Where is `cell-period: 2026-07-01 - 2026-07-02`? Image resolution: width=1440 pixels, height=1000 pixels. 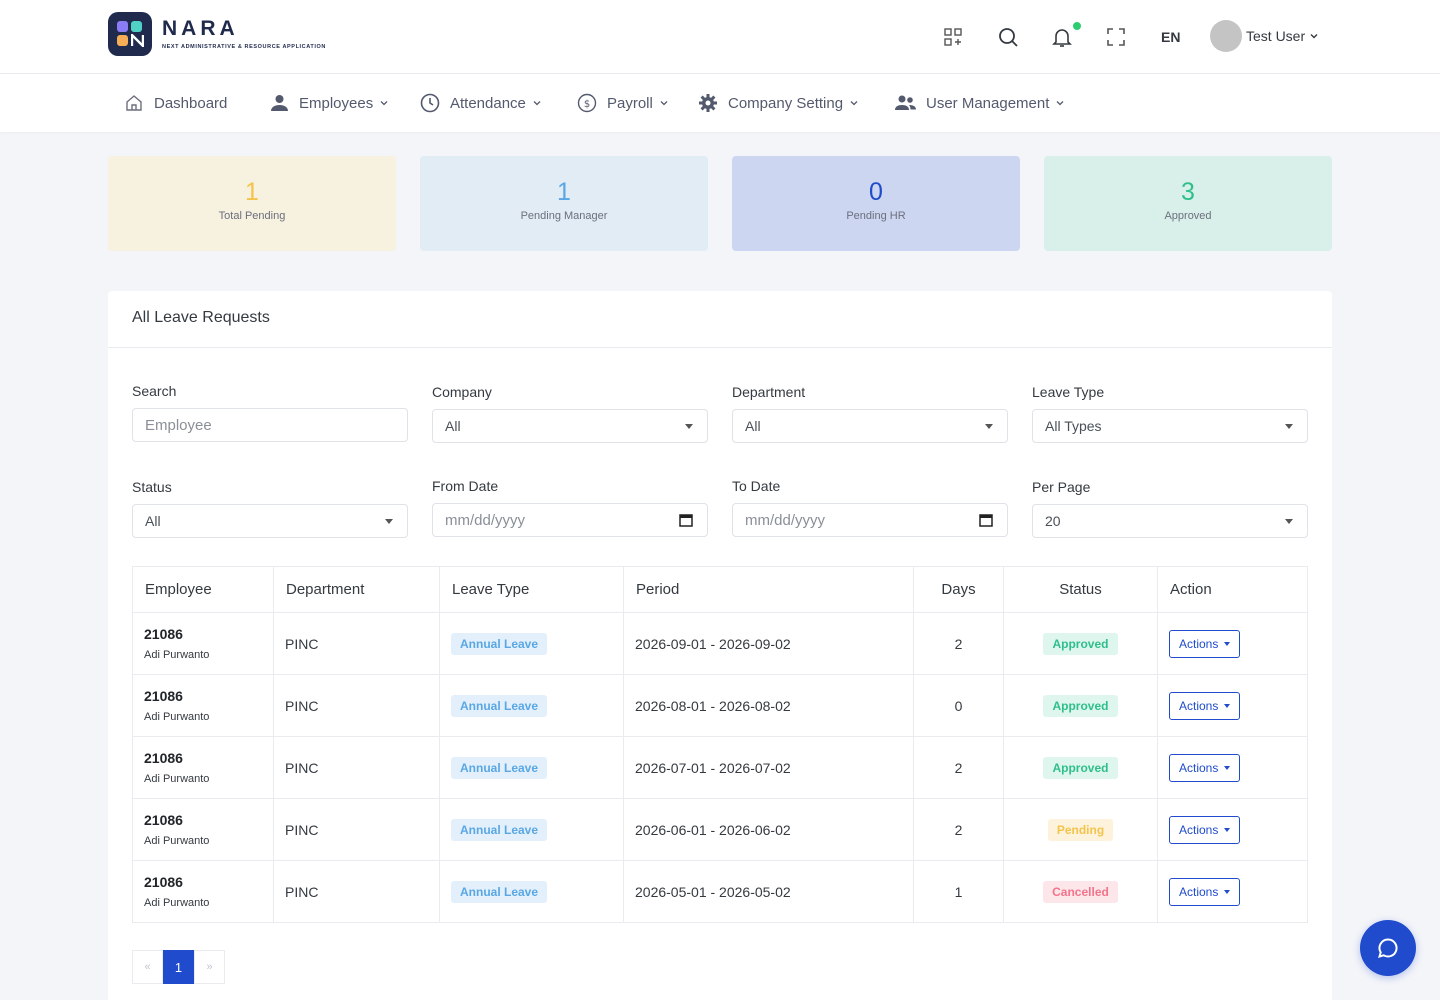
cell-period: 2026-07-01 - 2026-07-02 is located at coordinates (768, 767).